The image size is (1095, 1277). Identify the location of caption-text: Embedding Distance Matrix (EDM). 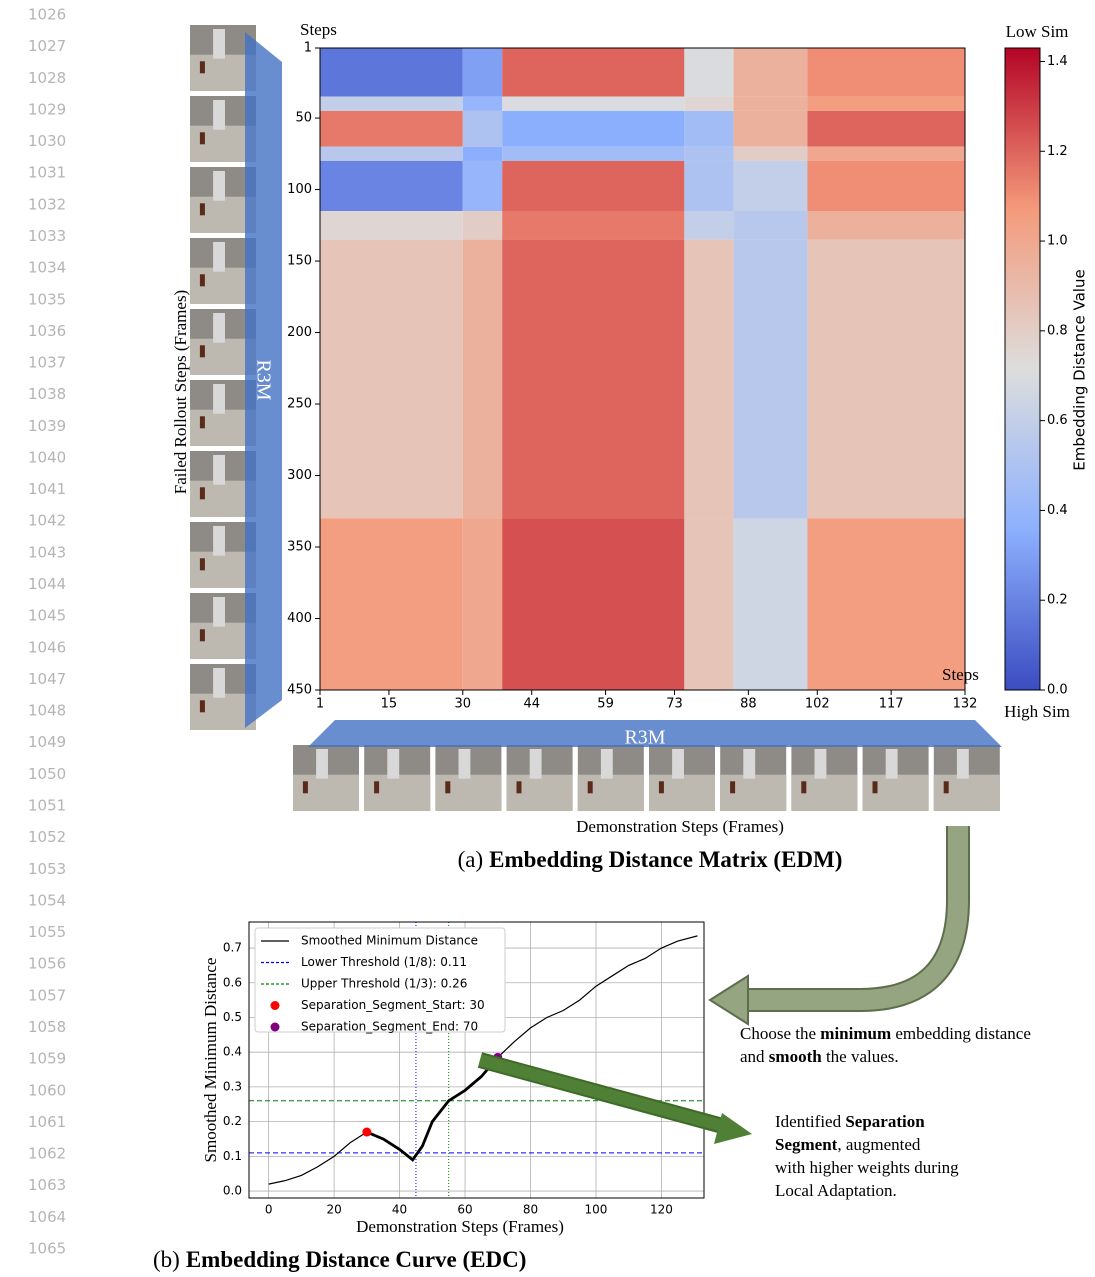
(665, 859).